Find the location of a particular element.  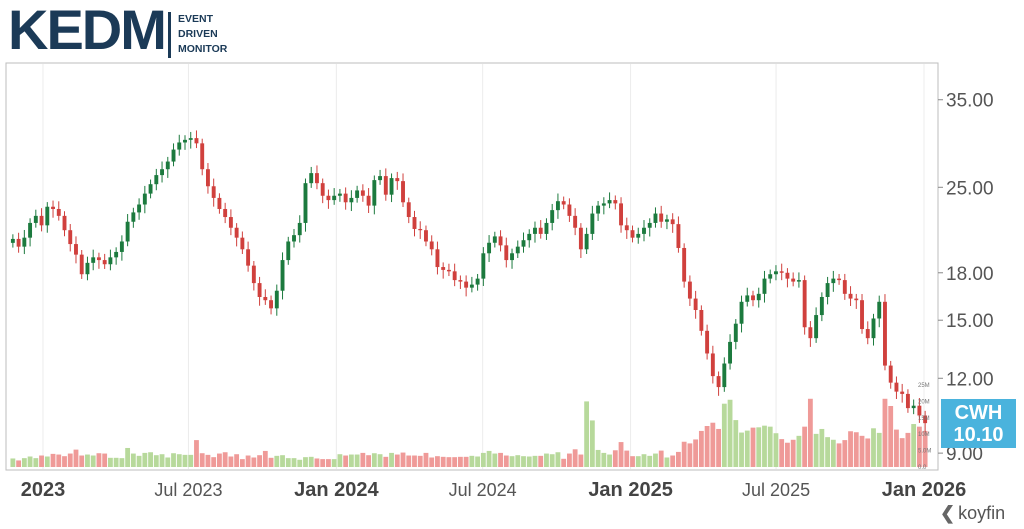

logo-tagline-line-1: EVENT is located at coordinates (196, 19).